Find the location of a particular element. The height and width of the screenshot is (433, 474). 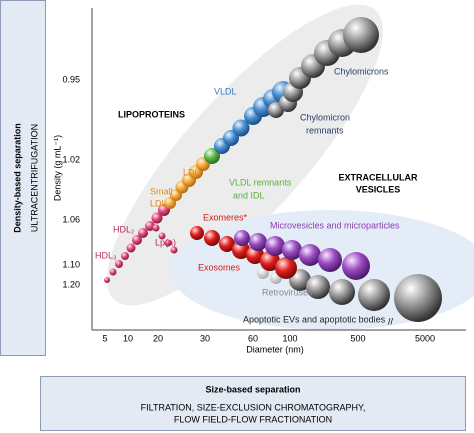

label: LIPOPROTEINS is located at coordinates (151, 114).